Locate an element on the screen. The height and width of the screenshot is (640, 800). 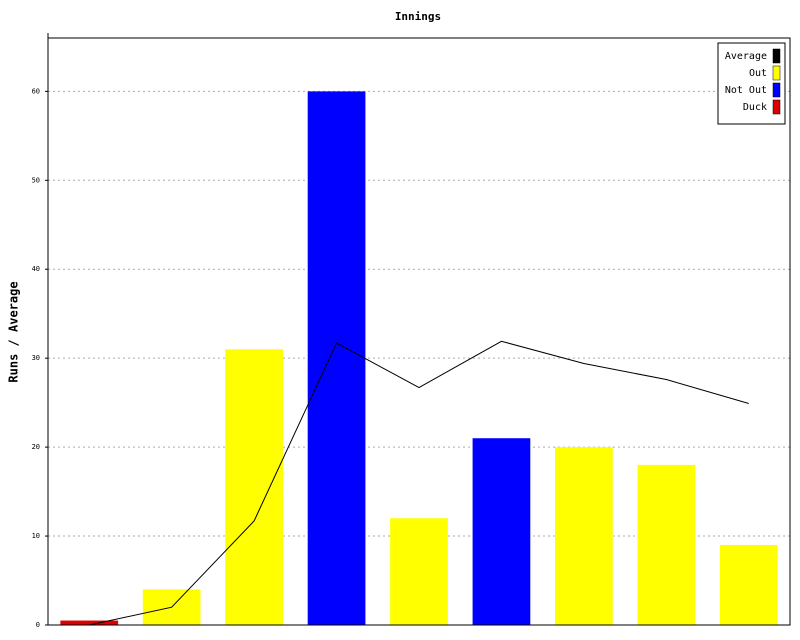
chart-title: Innings is located at coordinates (418, 16).